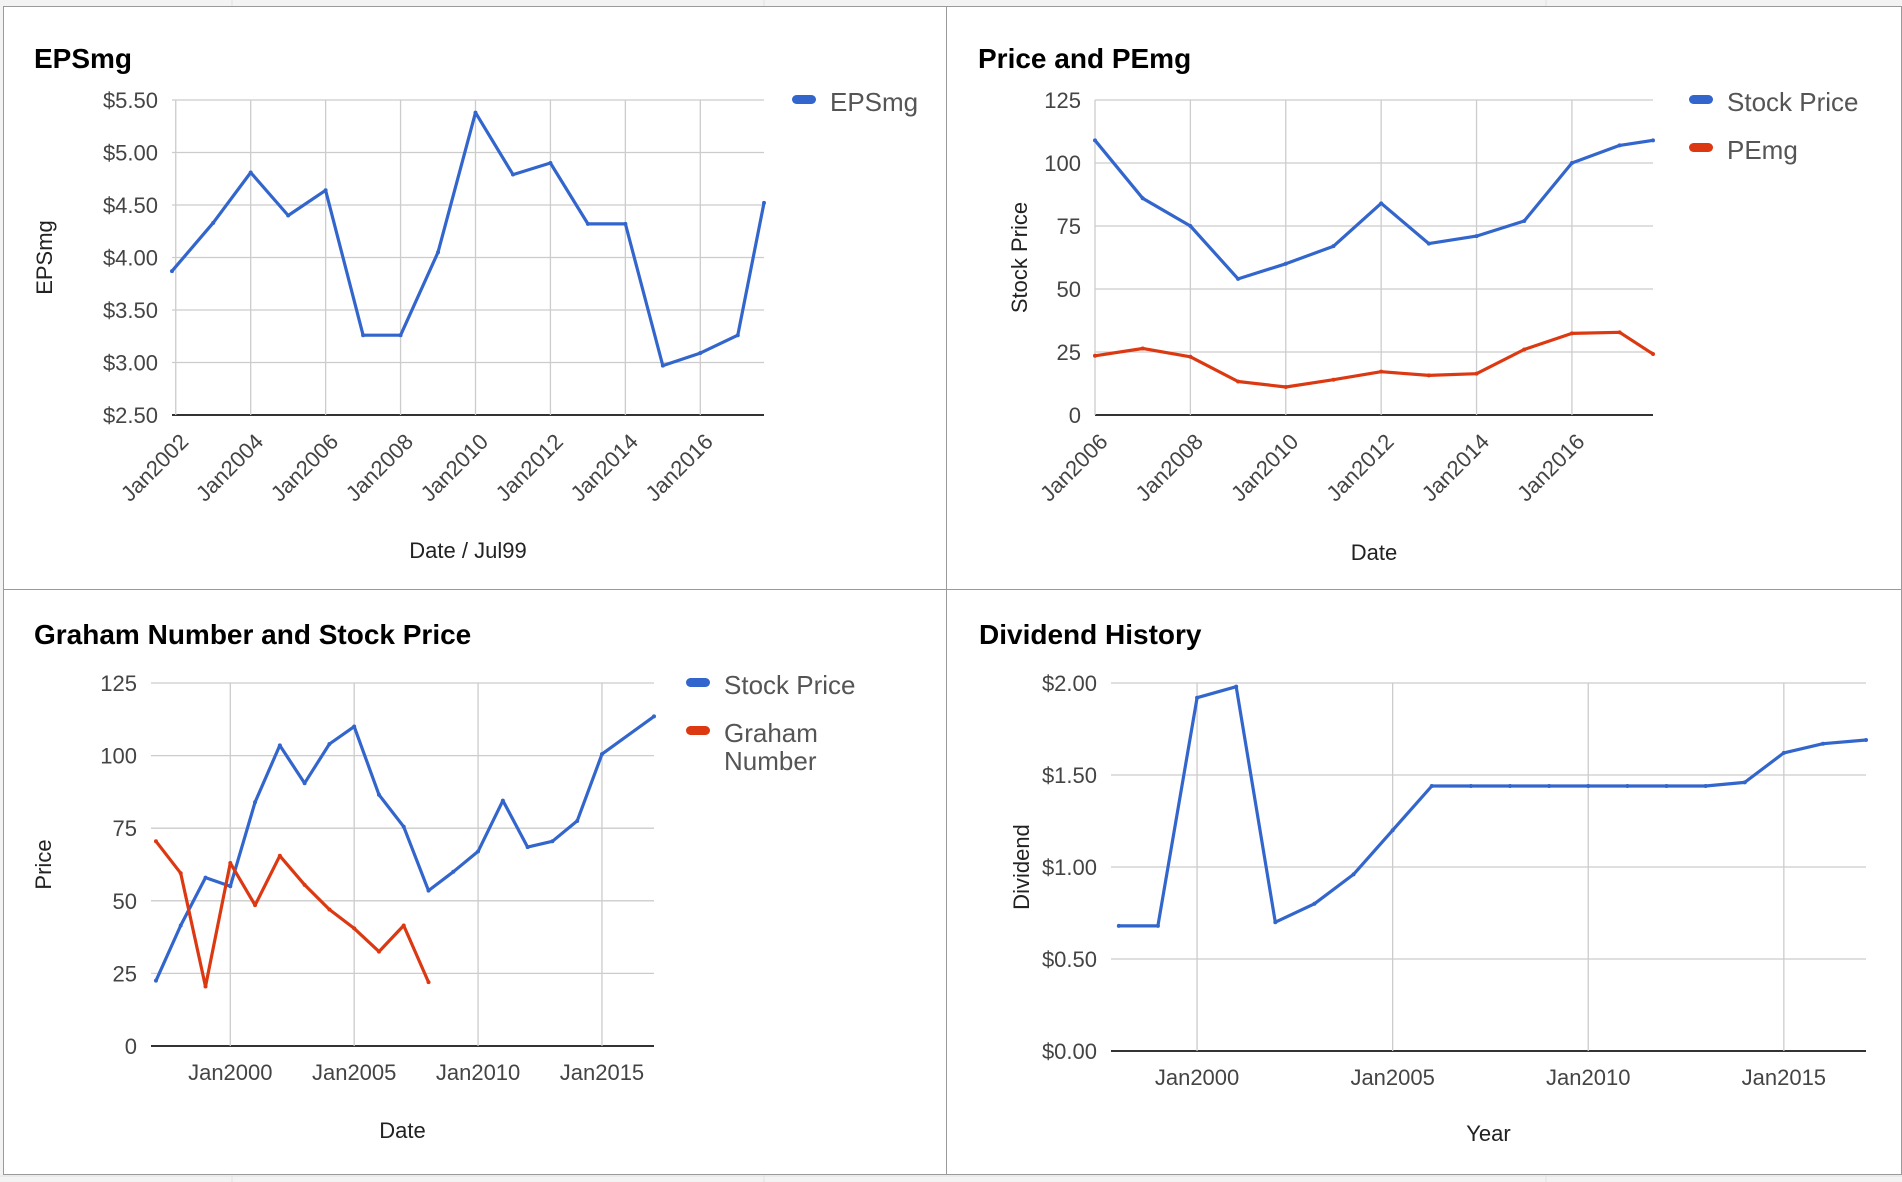 This screenshot has width=1902, height=1182. Describe the element at coordinates (230, 1072) in the screenshot. I see `x-tick-label: Jan2000` at that location.